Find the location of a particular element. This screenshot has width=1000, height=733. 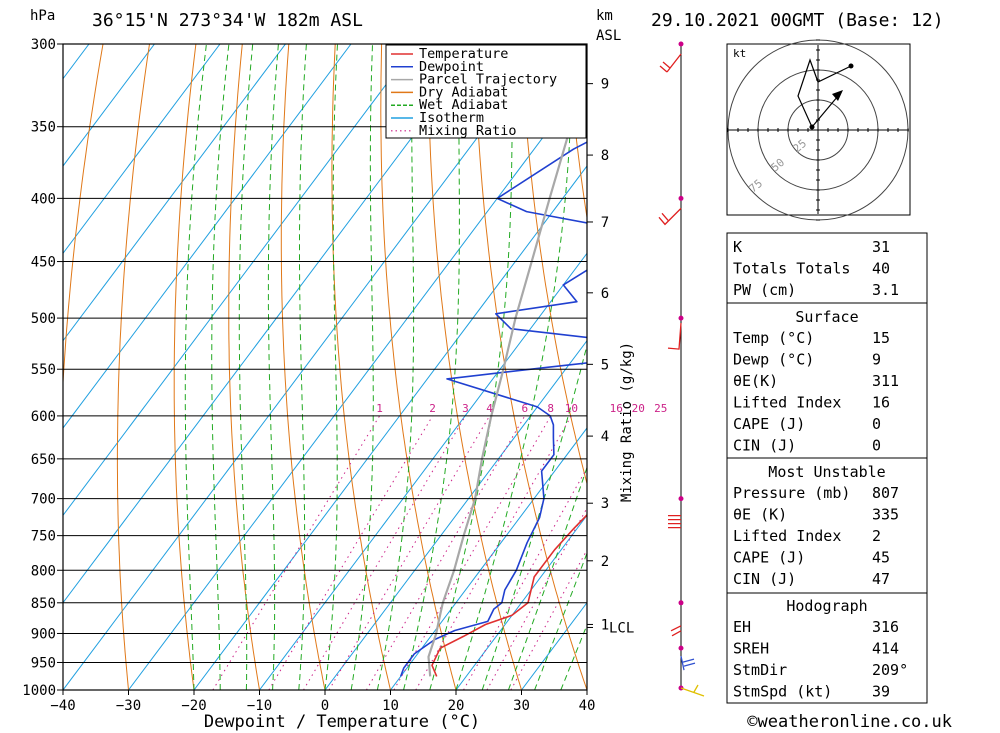

hodograph-start-marker is located at coordinates (812, 127).